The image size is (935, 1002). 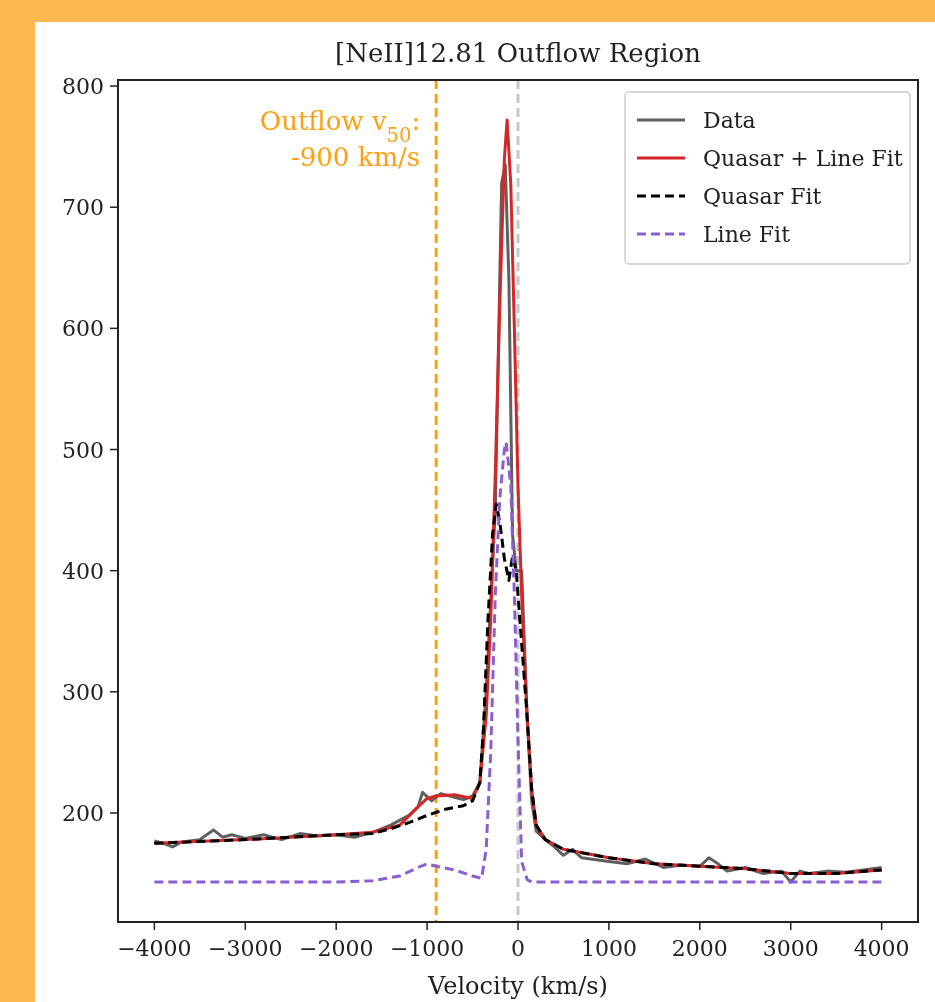 I want to click on y-tick-label: 300, so click(x=83, y=692).